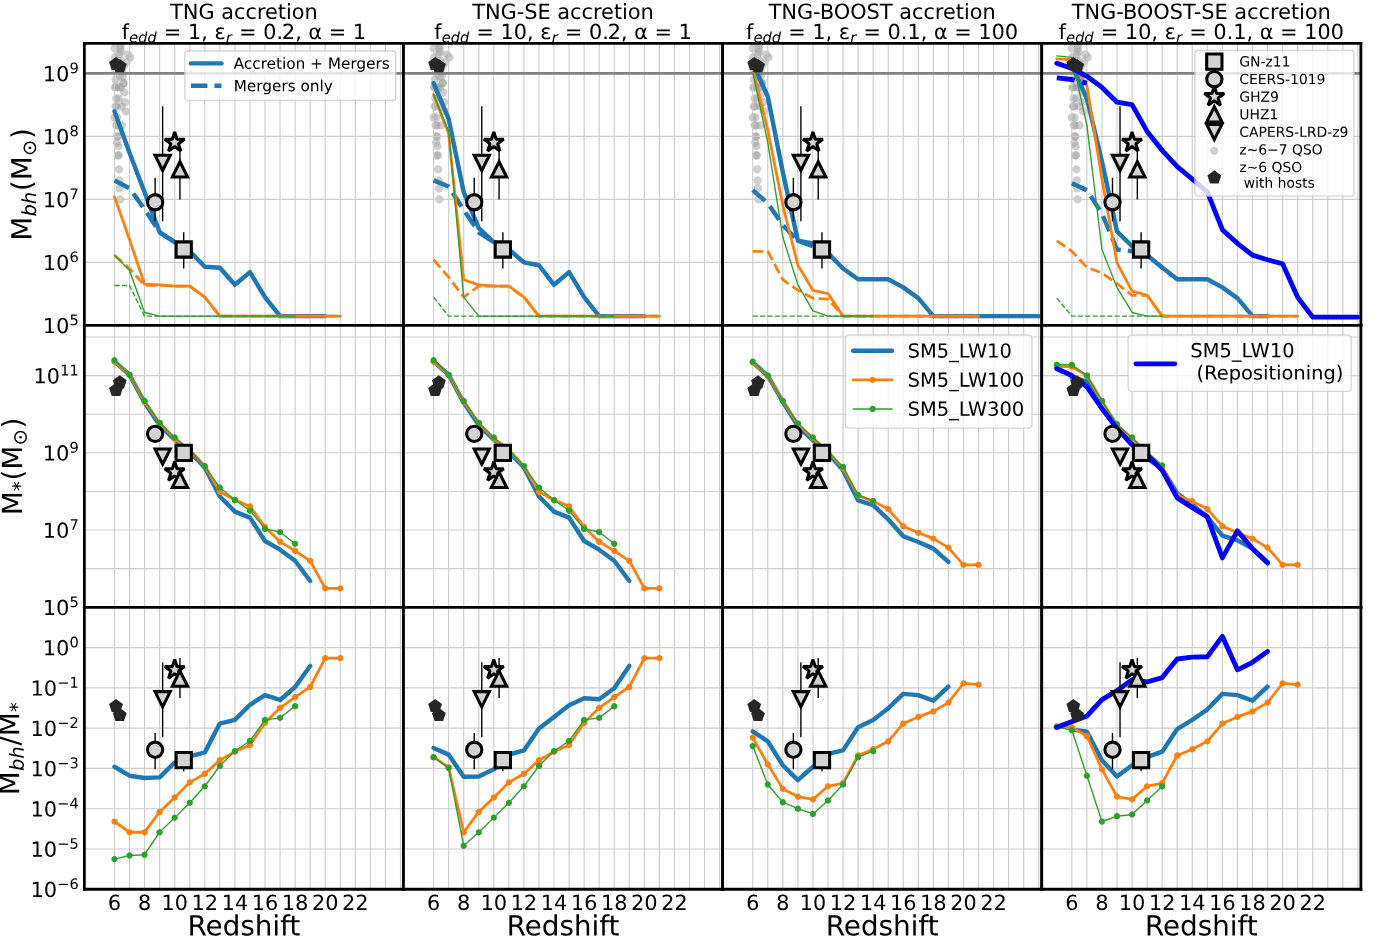 This screenshot has height=943, width=1383. I want to click on y-tick-label: 10$^{−5}$, so click(55, 848).